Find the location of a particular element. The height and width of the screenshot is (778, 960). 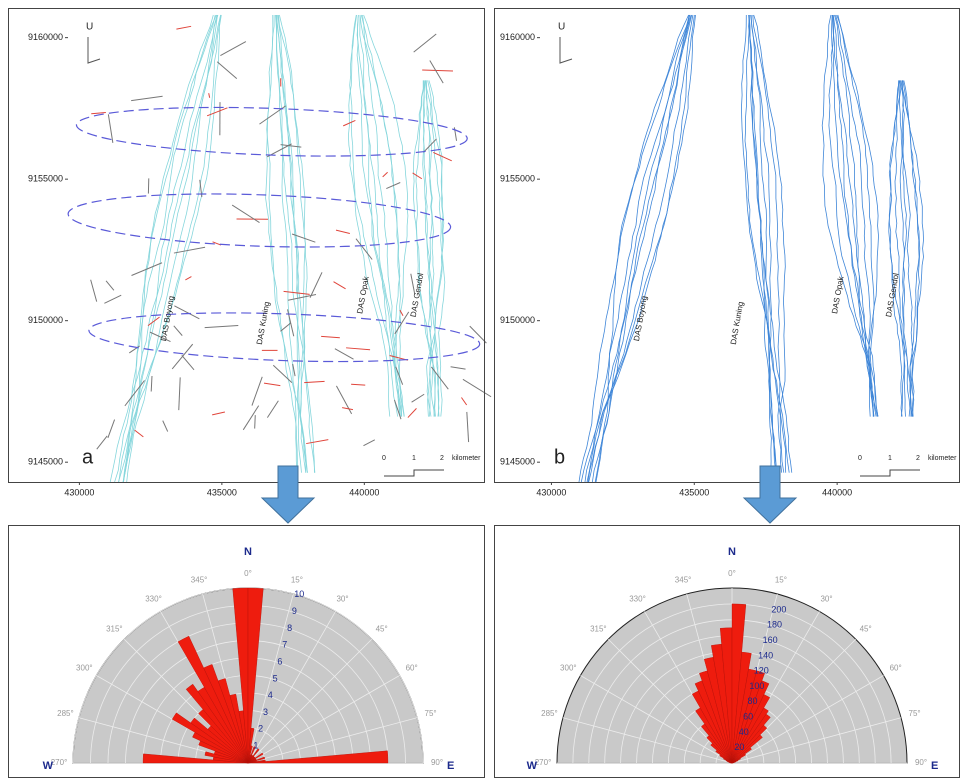

scale-label: kilometer is located at coordinates (466, 458).